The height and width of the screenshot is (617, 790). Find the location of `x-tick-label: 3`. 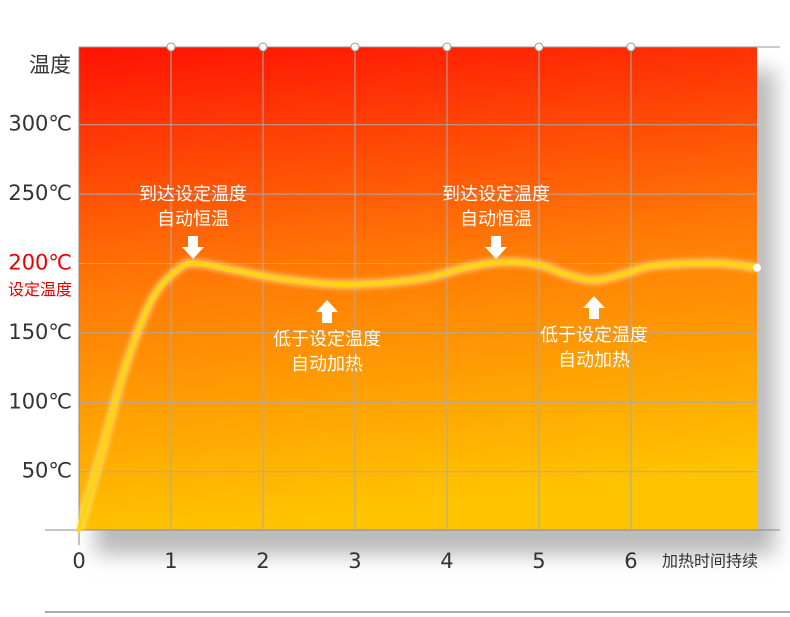

x-tick-label: 3 is located at coordinates (354, 561).